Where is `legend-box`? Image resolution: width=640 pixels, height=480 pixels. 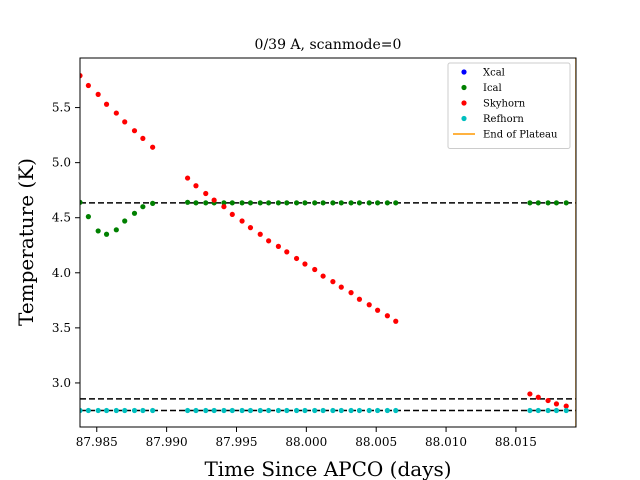
legend-box is located at coordinates (509, 105).